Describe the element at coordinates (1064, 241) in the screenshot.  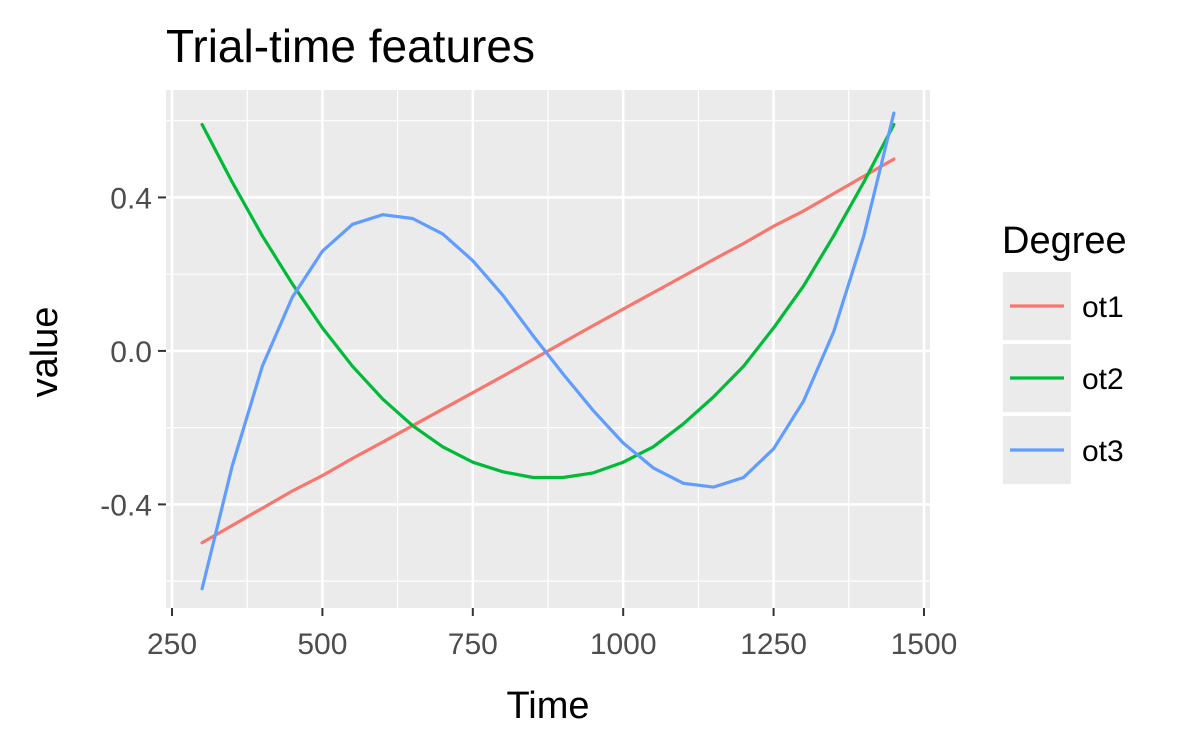
I see `legend-title: Degree` at that location.